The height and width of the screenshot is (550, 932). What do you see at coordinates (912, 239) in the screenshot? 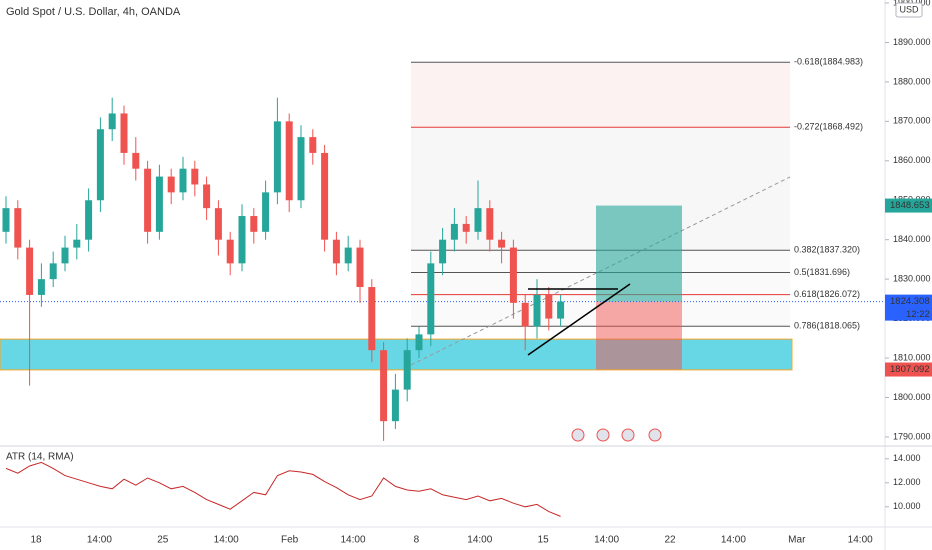
I see `y-tick-label: 1840.000` at bounding box center [912, 239].